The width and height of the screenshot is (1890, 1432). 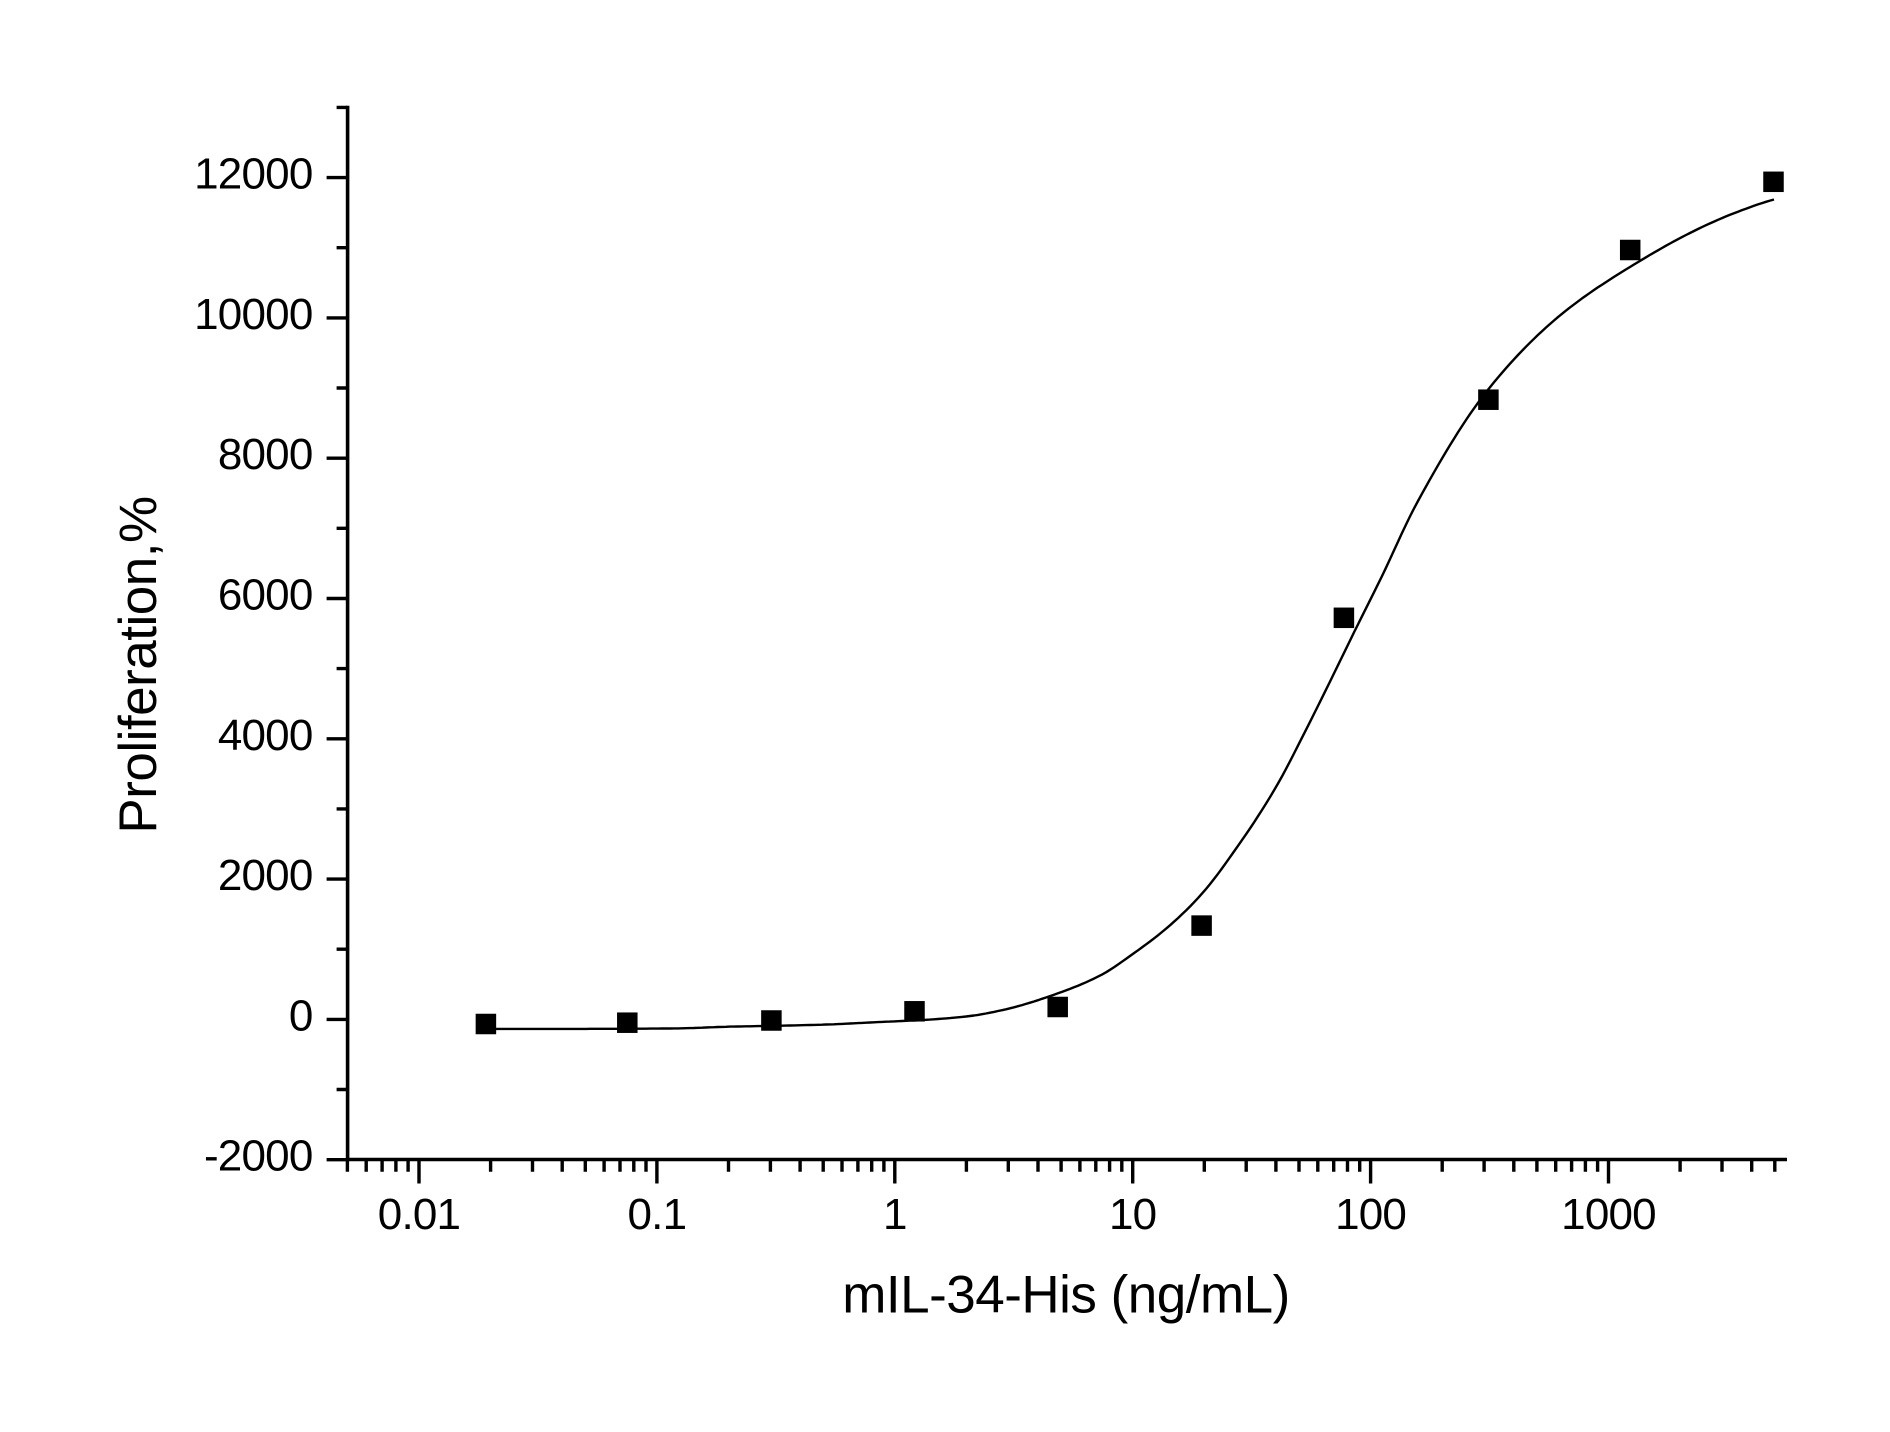 I want to click on svg-text: -2000, so click(x=258, y=1156).